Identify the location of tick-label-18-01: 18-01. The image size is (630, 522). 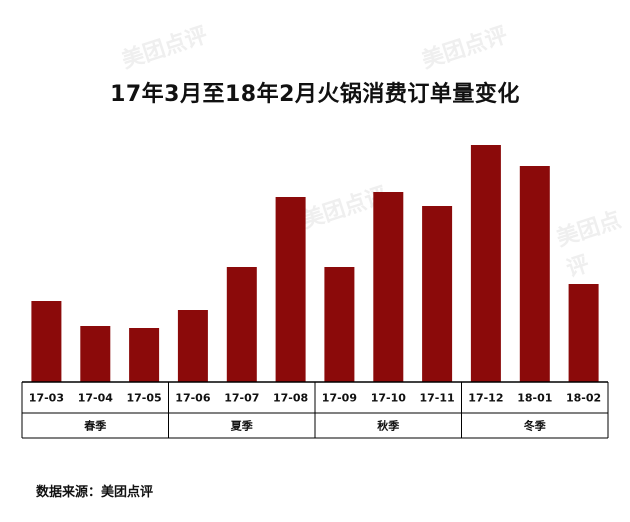
(534, 398).